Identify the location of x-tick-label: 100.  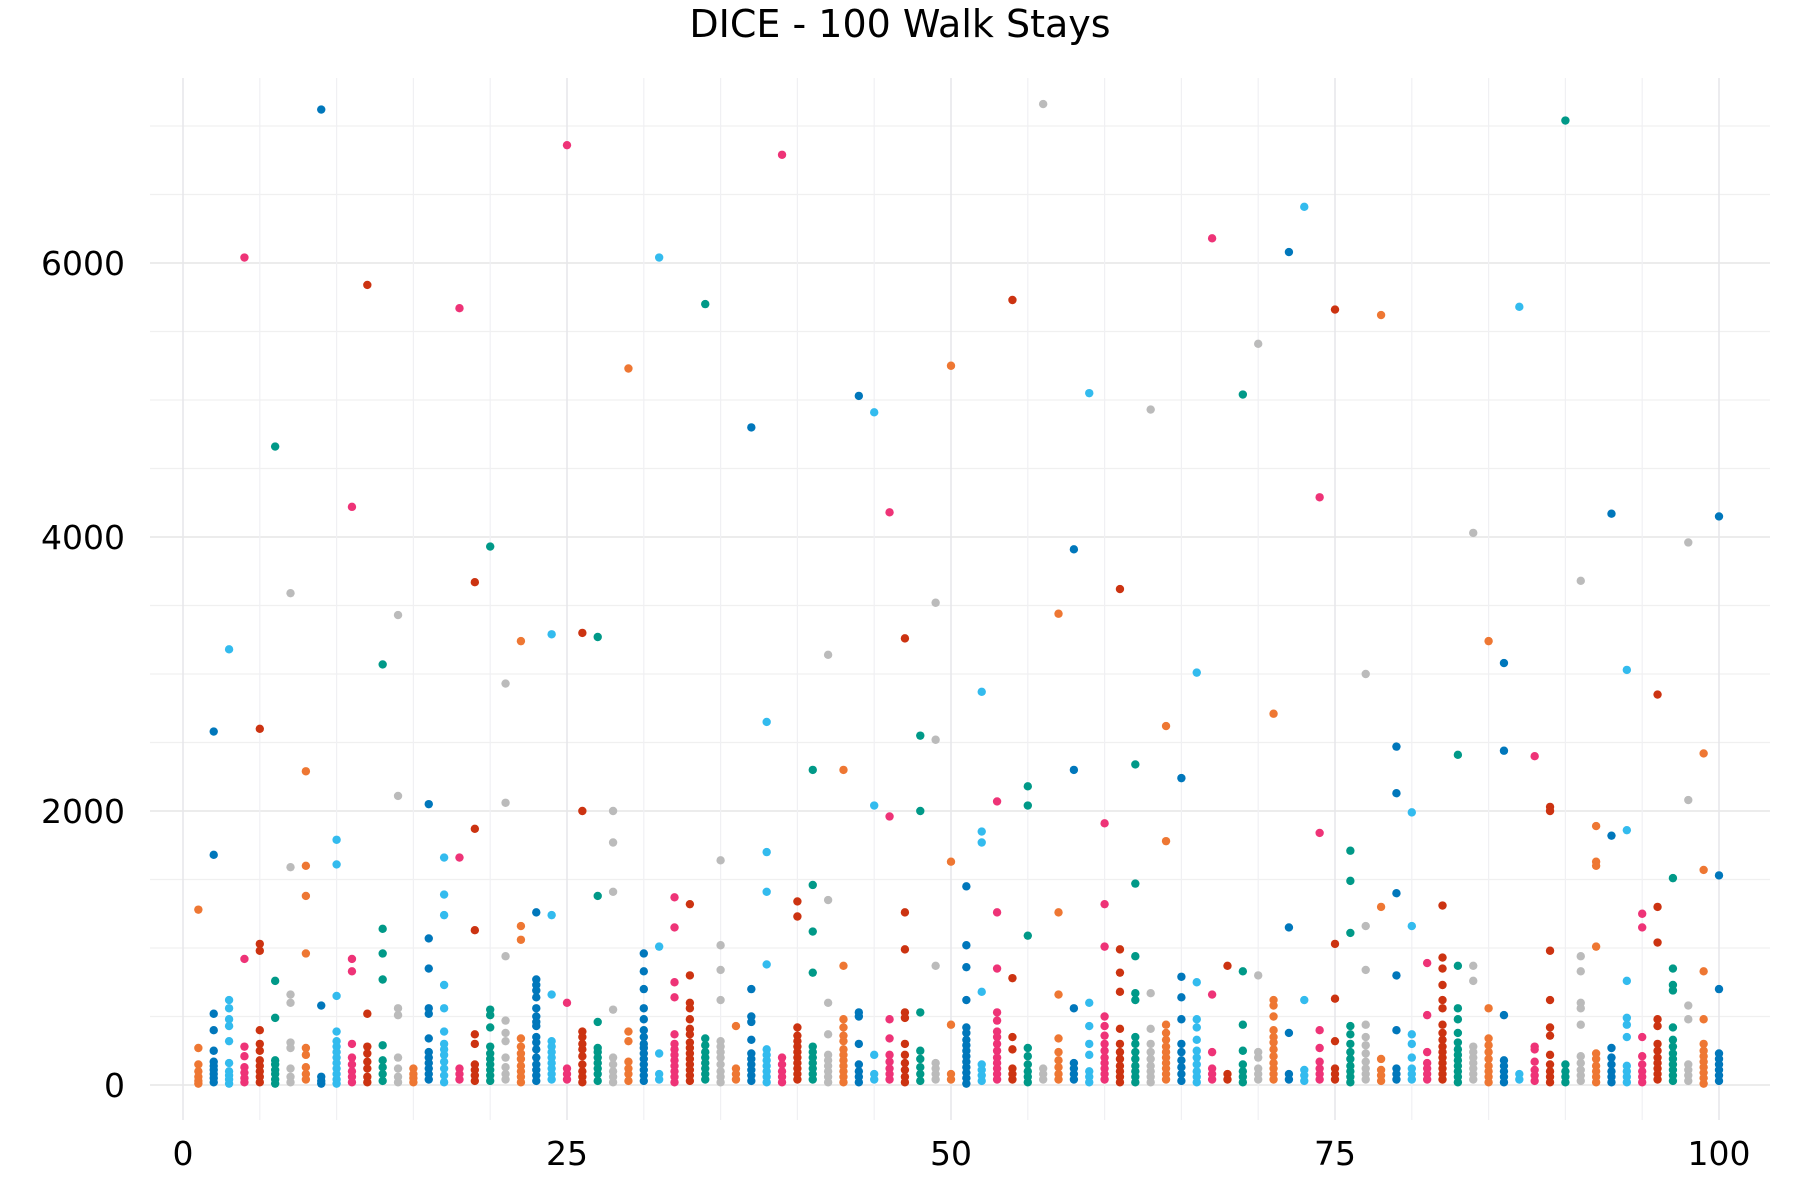
(1719, 1153).